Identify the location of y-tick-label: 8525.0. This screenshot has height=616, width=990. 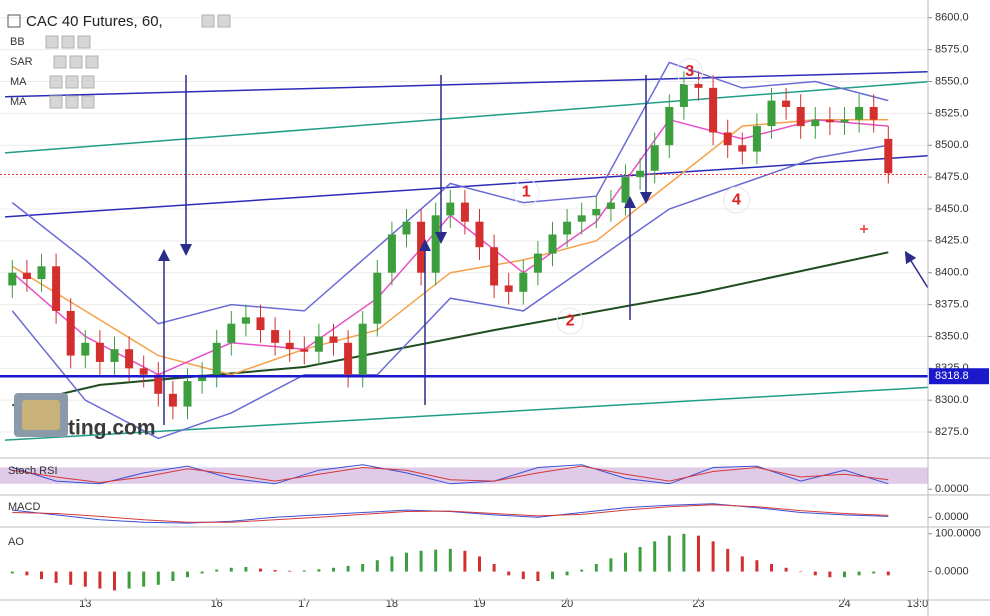
(952, 113).